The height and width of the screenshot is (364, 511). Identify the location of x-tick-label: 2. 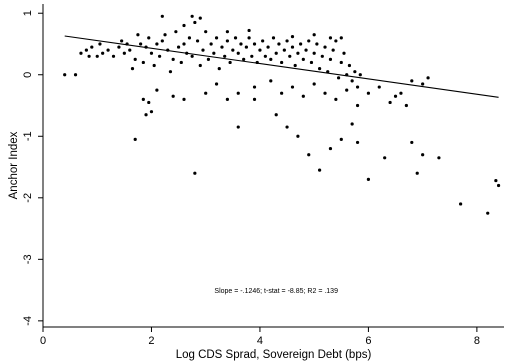
(151, 341).